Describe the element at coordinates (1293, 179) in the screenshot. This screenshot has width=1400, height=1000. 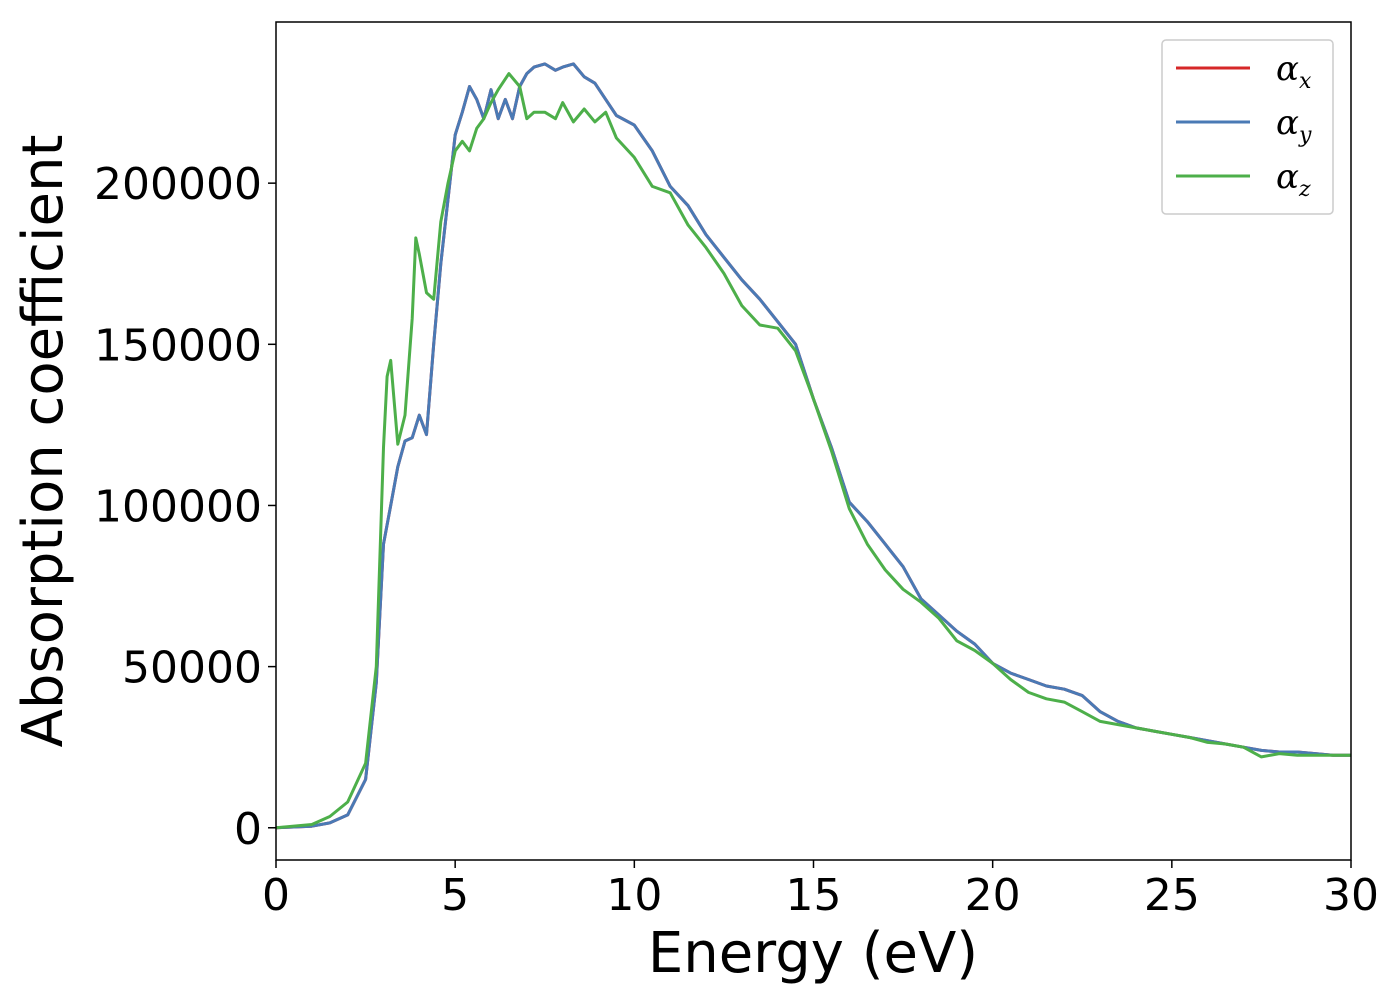
I see `legend-label-z: αz` at that location.